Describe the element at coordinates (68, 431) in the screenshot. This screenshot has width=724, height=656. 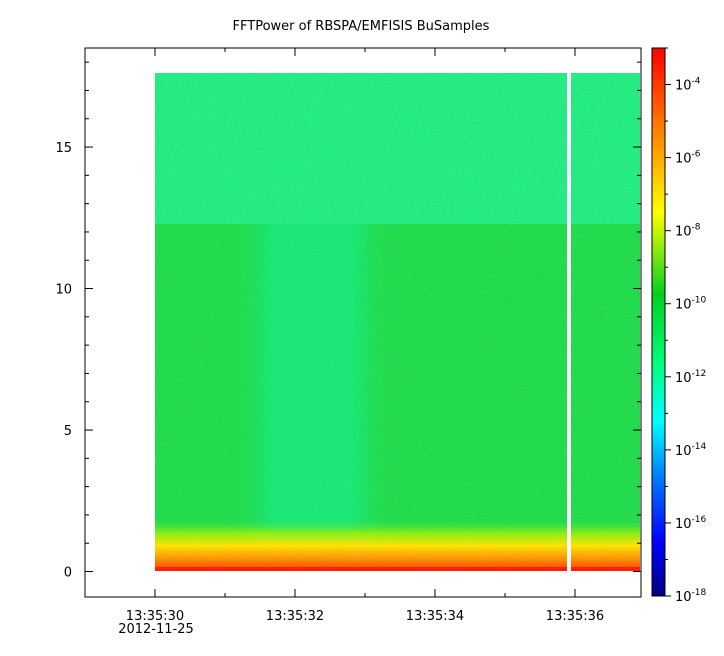
I see `y-tick-label: 5` at that location.